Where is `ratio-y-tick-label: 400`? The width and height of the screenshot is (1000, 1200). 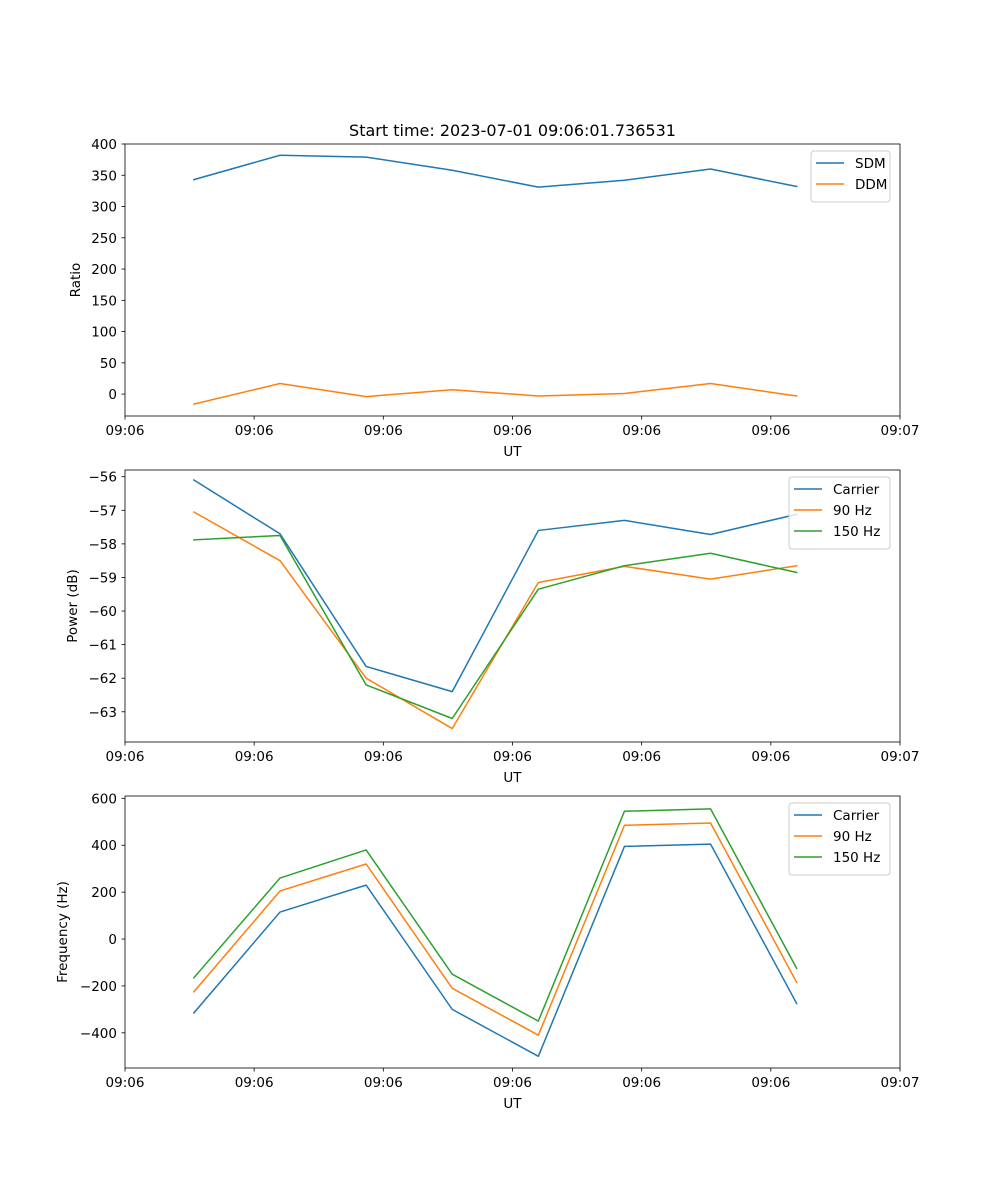
ratio-y-tick-label: 400 is located at coordinates (104, 145).